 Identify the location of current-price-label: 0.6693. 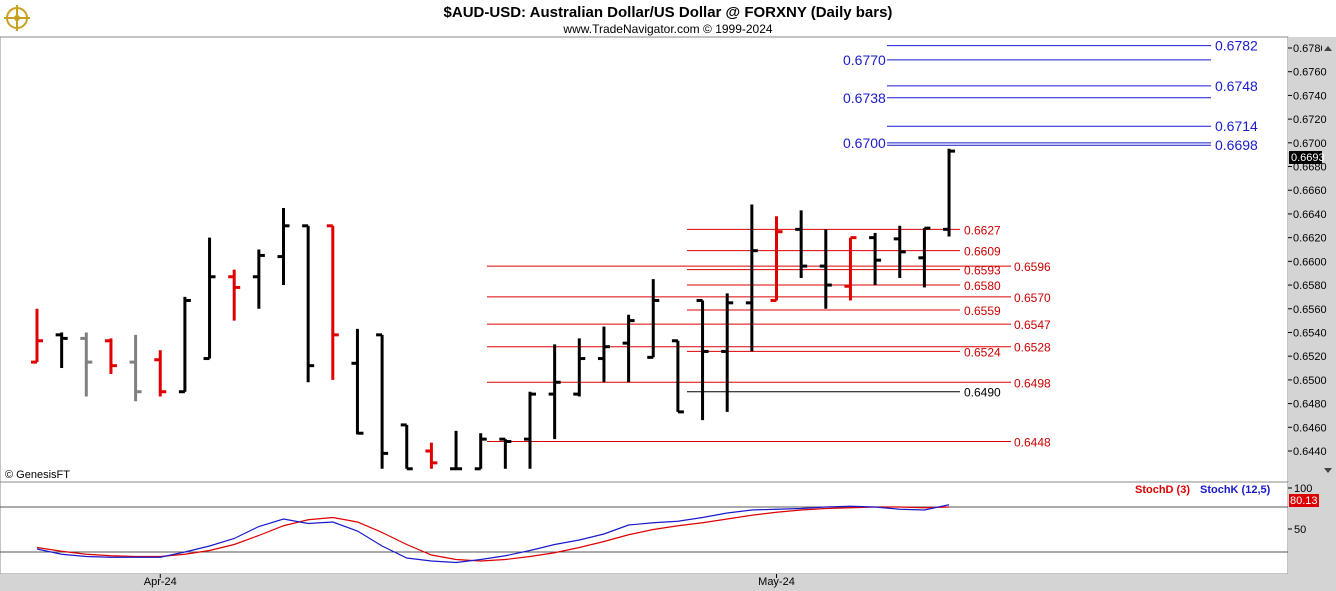
(1308, 158).